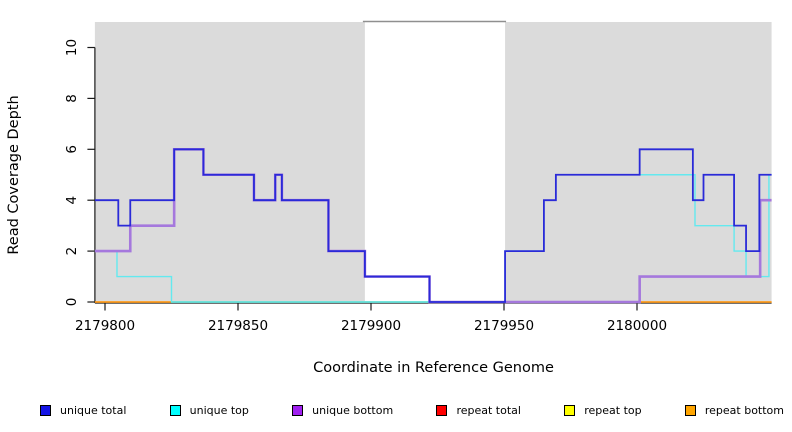 This screenshot has height=432, width=792. What do you see at coordinates (488, 410) in the screenshot?
I see `legend-label: repeat total` at bounding box center [488, 410].